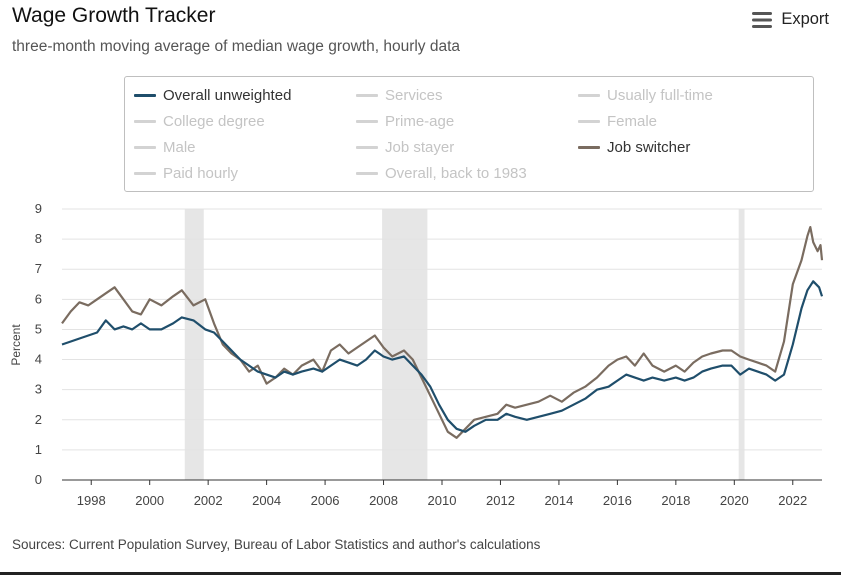  Describe the element at coordinates (383, 500) in the screenshot. I see `x-tick-label: 2008` at that location.